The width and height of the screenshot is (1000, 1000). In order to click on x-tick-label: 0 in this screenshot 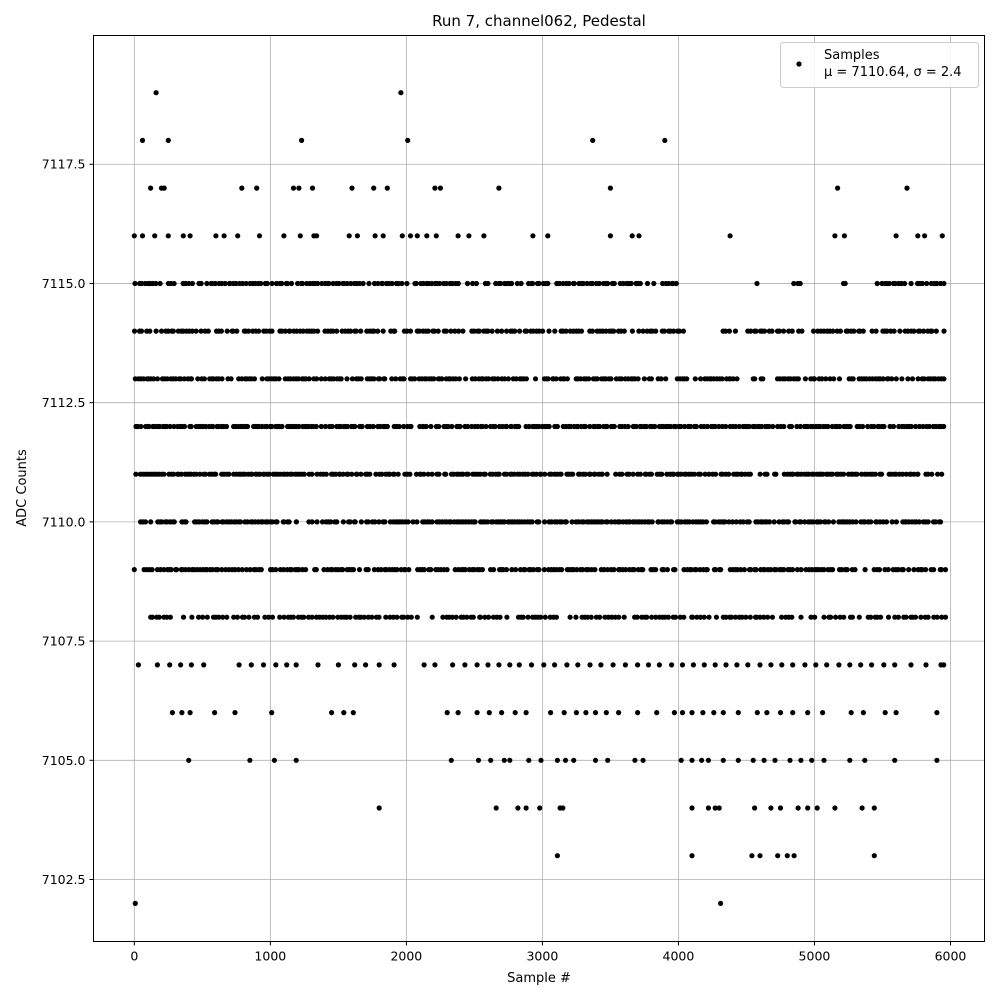, I will do `click(134, 956)`.